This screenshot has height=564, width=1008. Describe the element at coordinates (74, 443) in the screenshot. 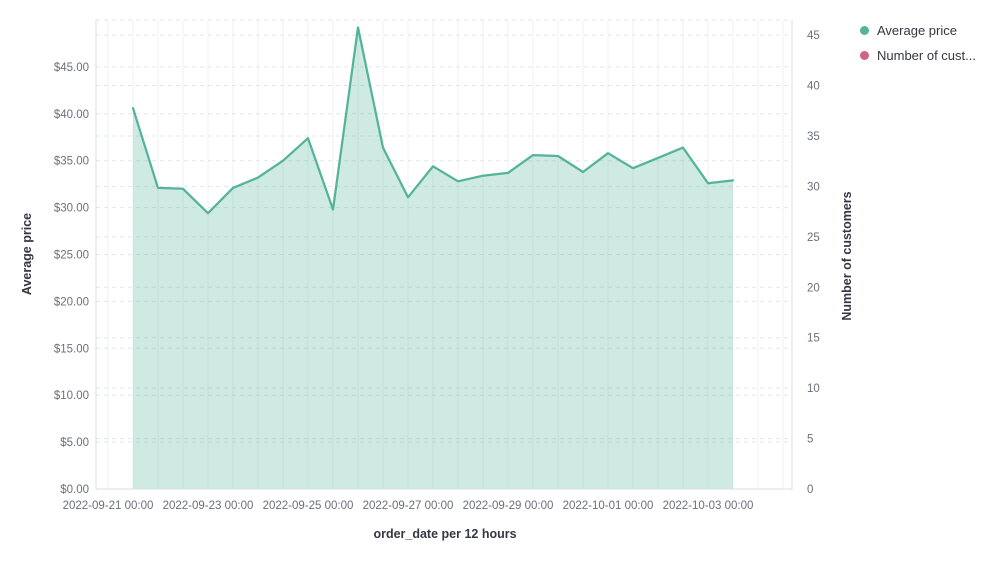

I see `y-left-tick-label: $5.00` at that location.